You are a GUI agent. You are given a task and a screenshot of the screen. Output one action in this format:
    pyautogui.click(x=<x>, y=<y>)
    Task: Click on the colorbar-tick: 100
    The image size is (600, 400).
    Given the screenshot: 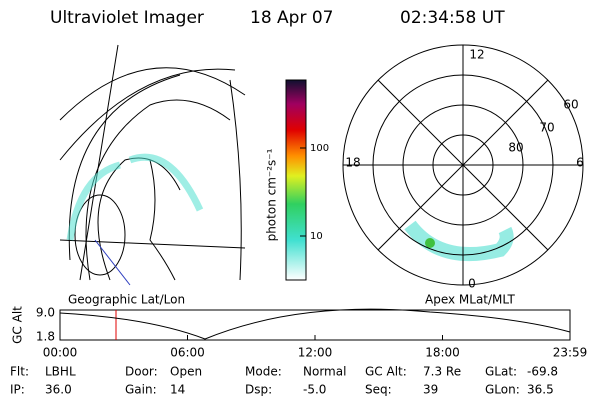 What is the action you would take?
    pyautogui.click(x=319, y=148)
    